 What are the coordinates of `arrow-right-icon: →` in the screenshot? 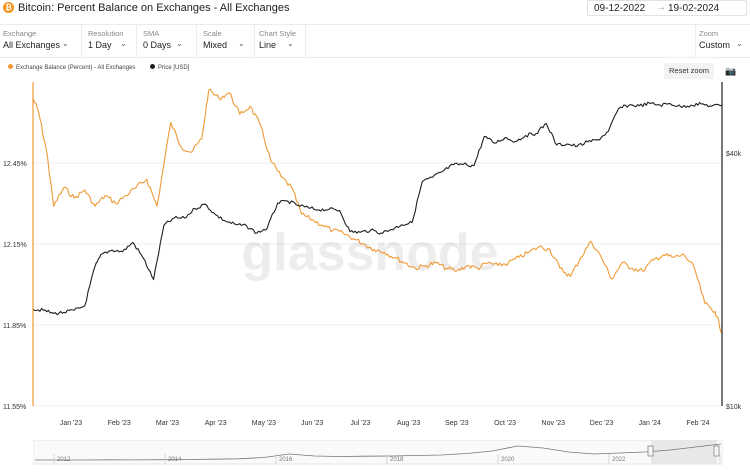 It's located at (661, 7).